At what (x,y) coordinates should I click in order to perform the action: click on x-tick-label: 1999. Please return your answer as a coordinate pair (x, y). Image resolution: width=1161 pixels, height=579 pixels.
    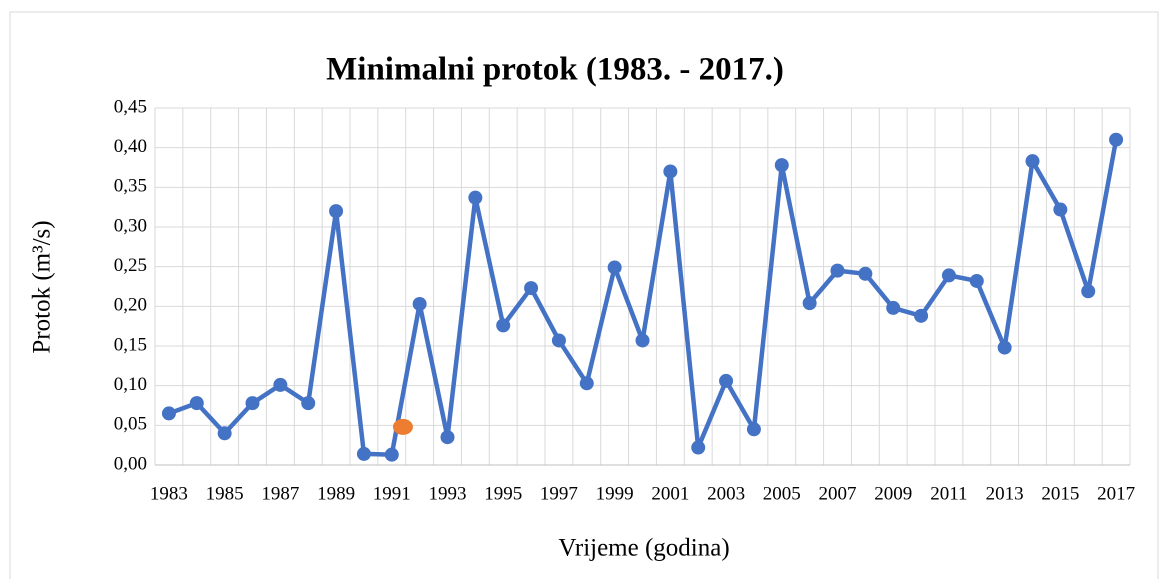
    Looking at the image, I should click on (615, 493).